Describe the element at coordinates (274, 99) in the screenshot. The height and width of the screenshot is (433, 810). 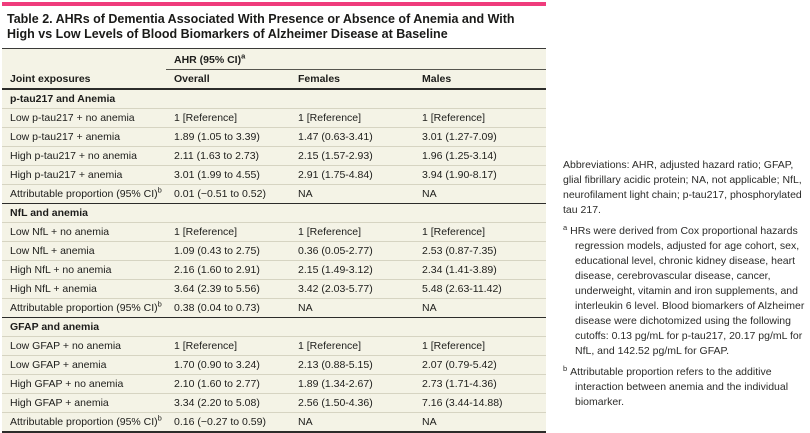
I see `section-header-ptau217: p-tau217 and Anemia` at that location.